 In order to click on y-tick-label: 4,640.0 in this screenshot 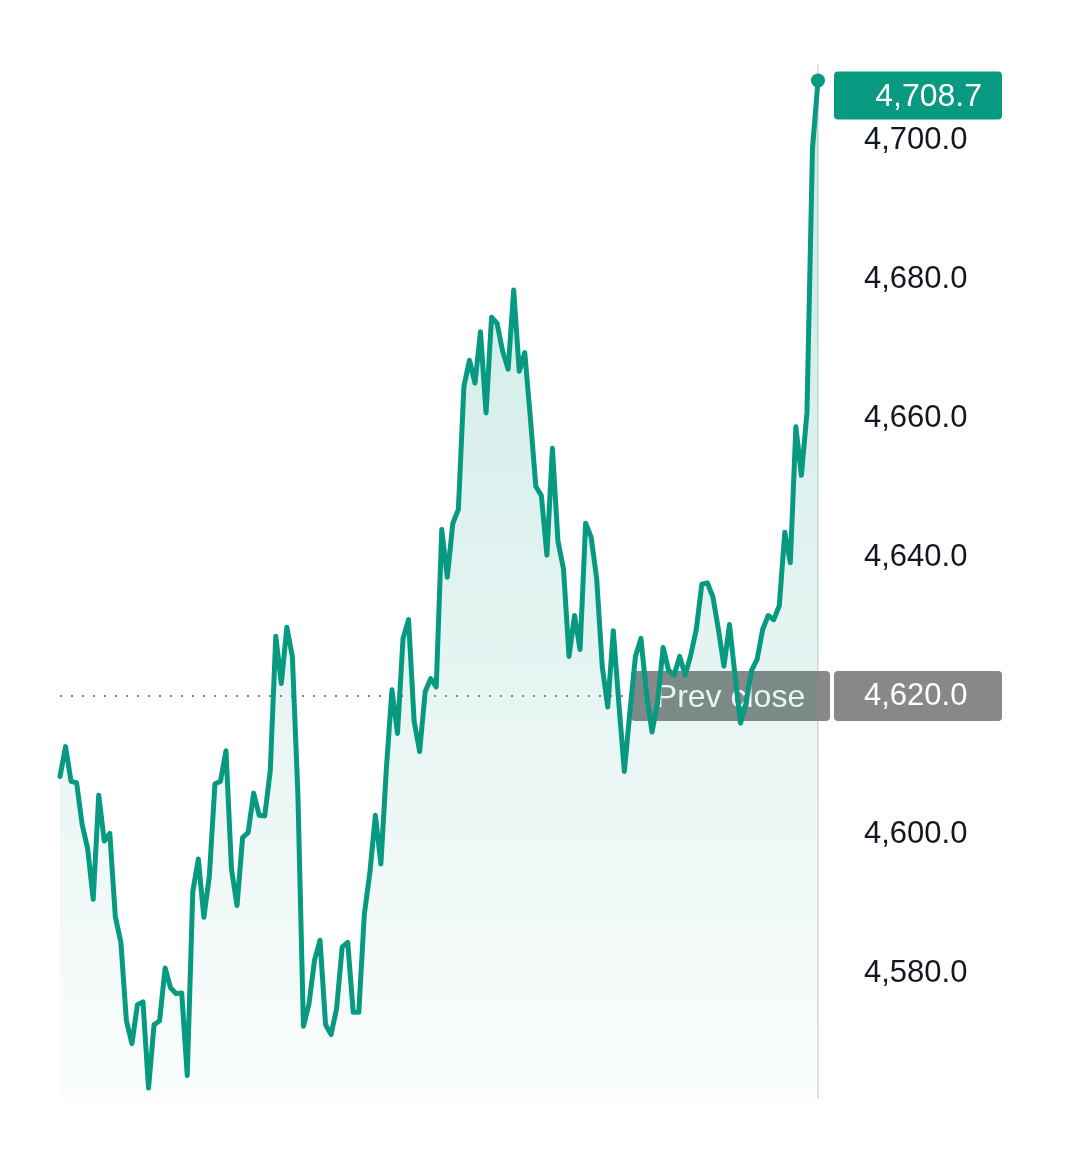, I will do `click(916, 555)`.